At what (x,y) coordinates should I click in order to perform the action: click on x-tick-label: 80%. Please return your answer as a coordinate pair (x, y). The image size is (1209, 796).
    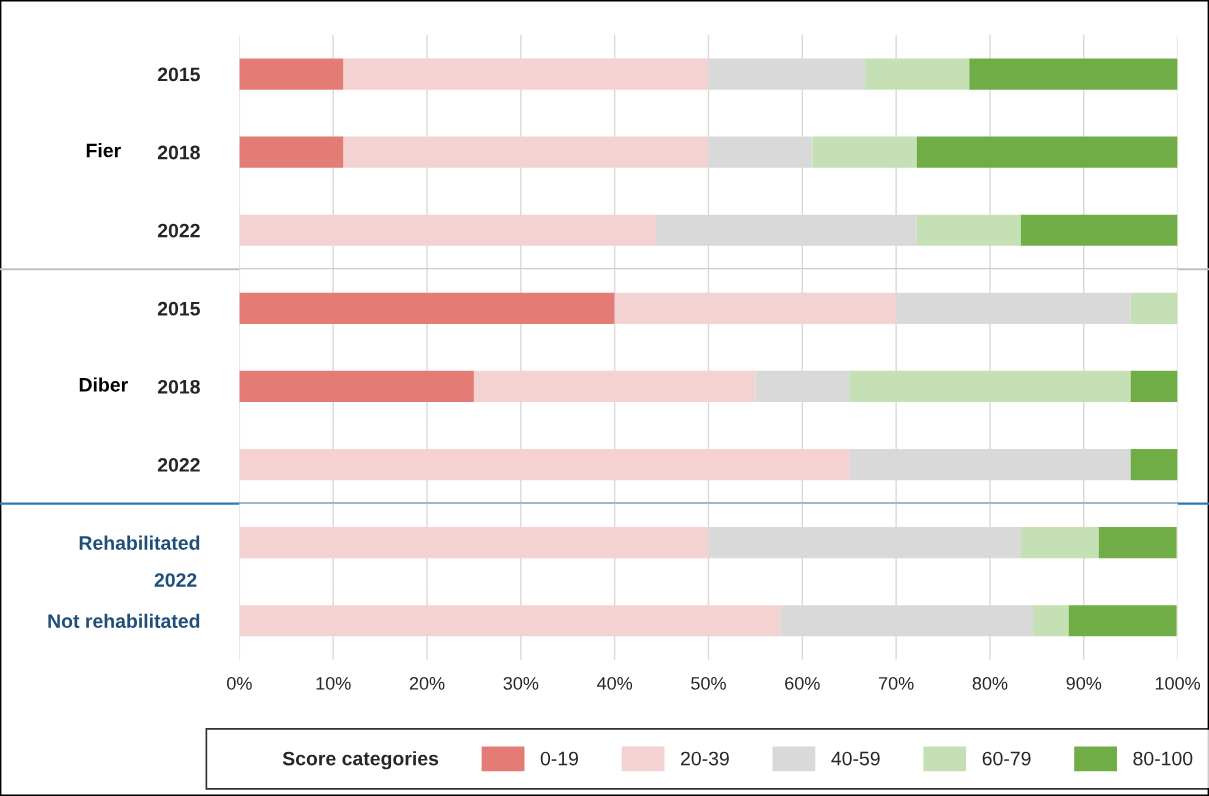
    Looking at the image, I should click on (990, 683).